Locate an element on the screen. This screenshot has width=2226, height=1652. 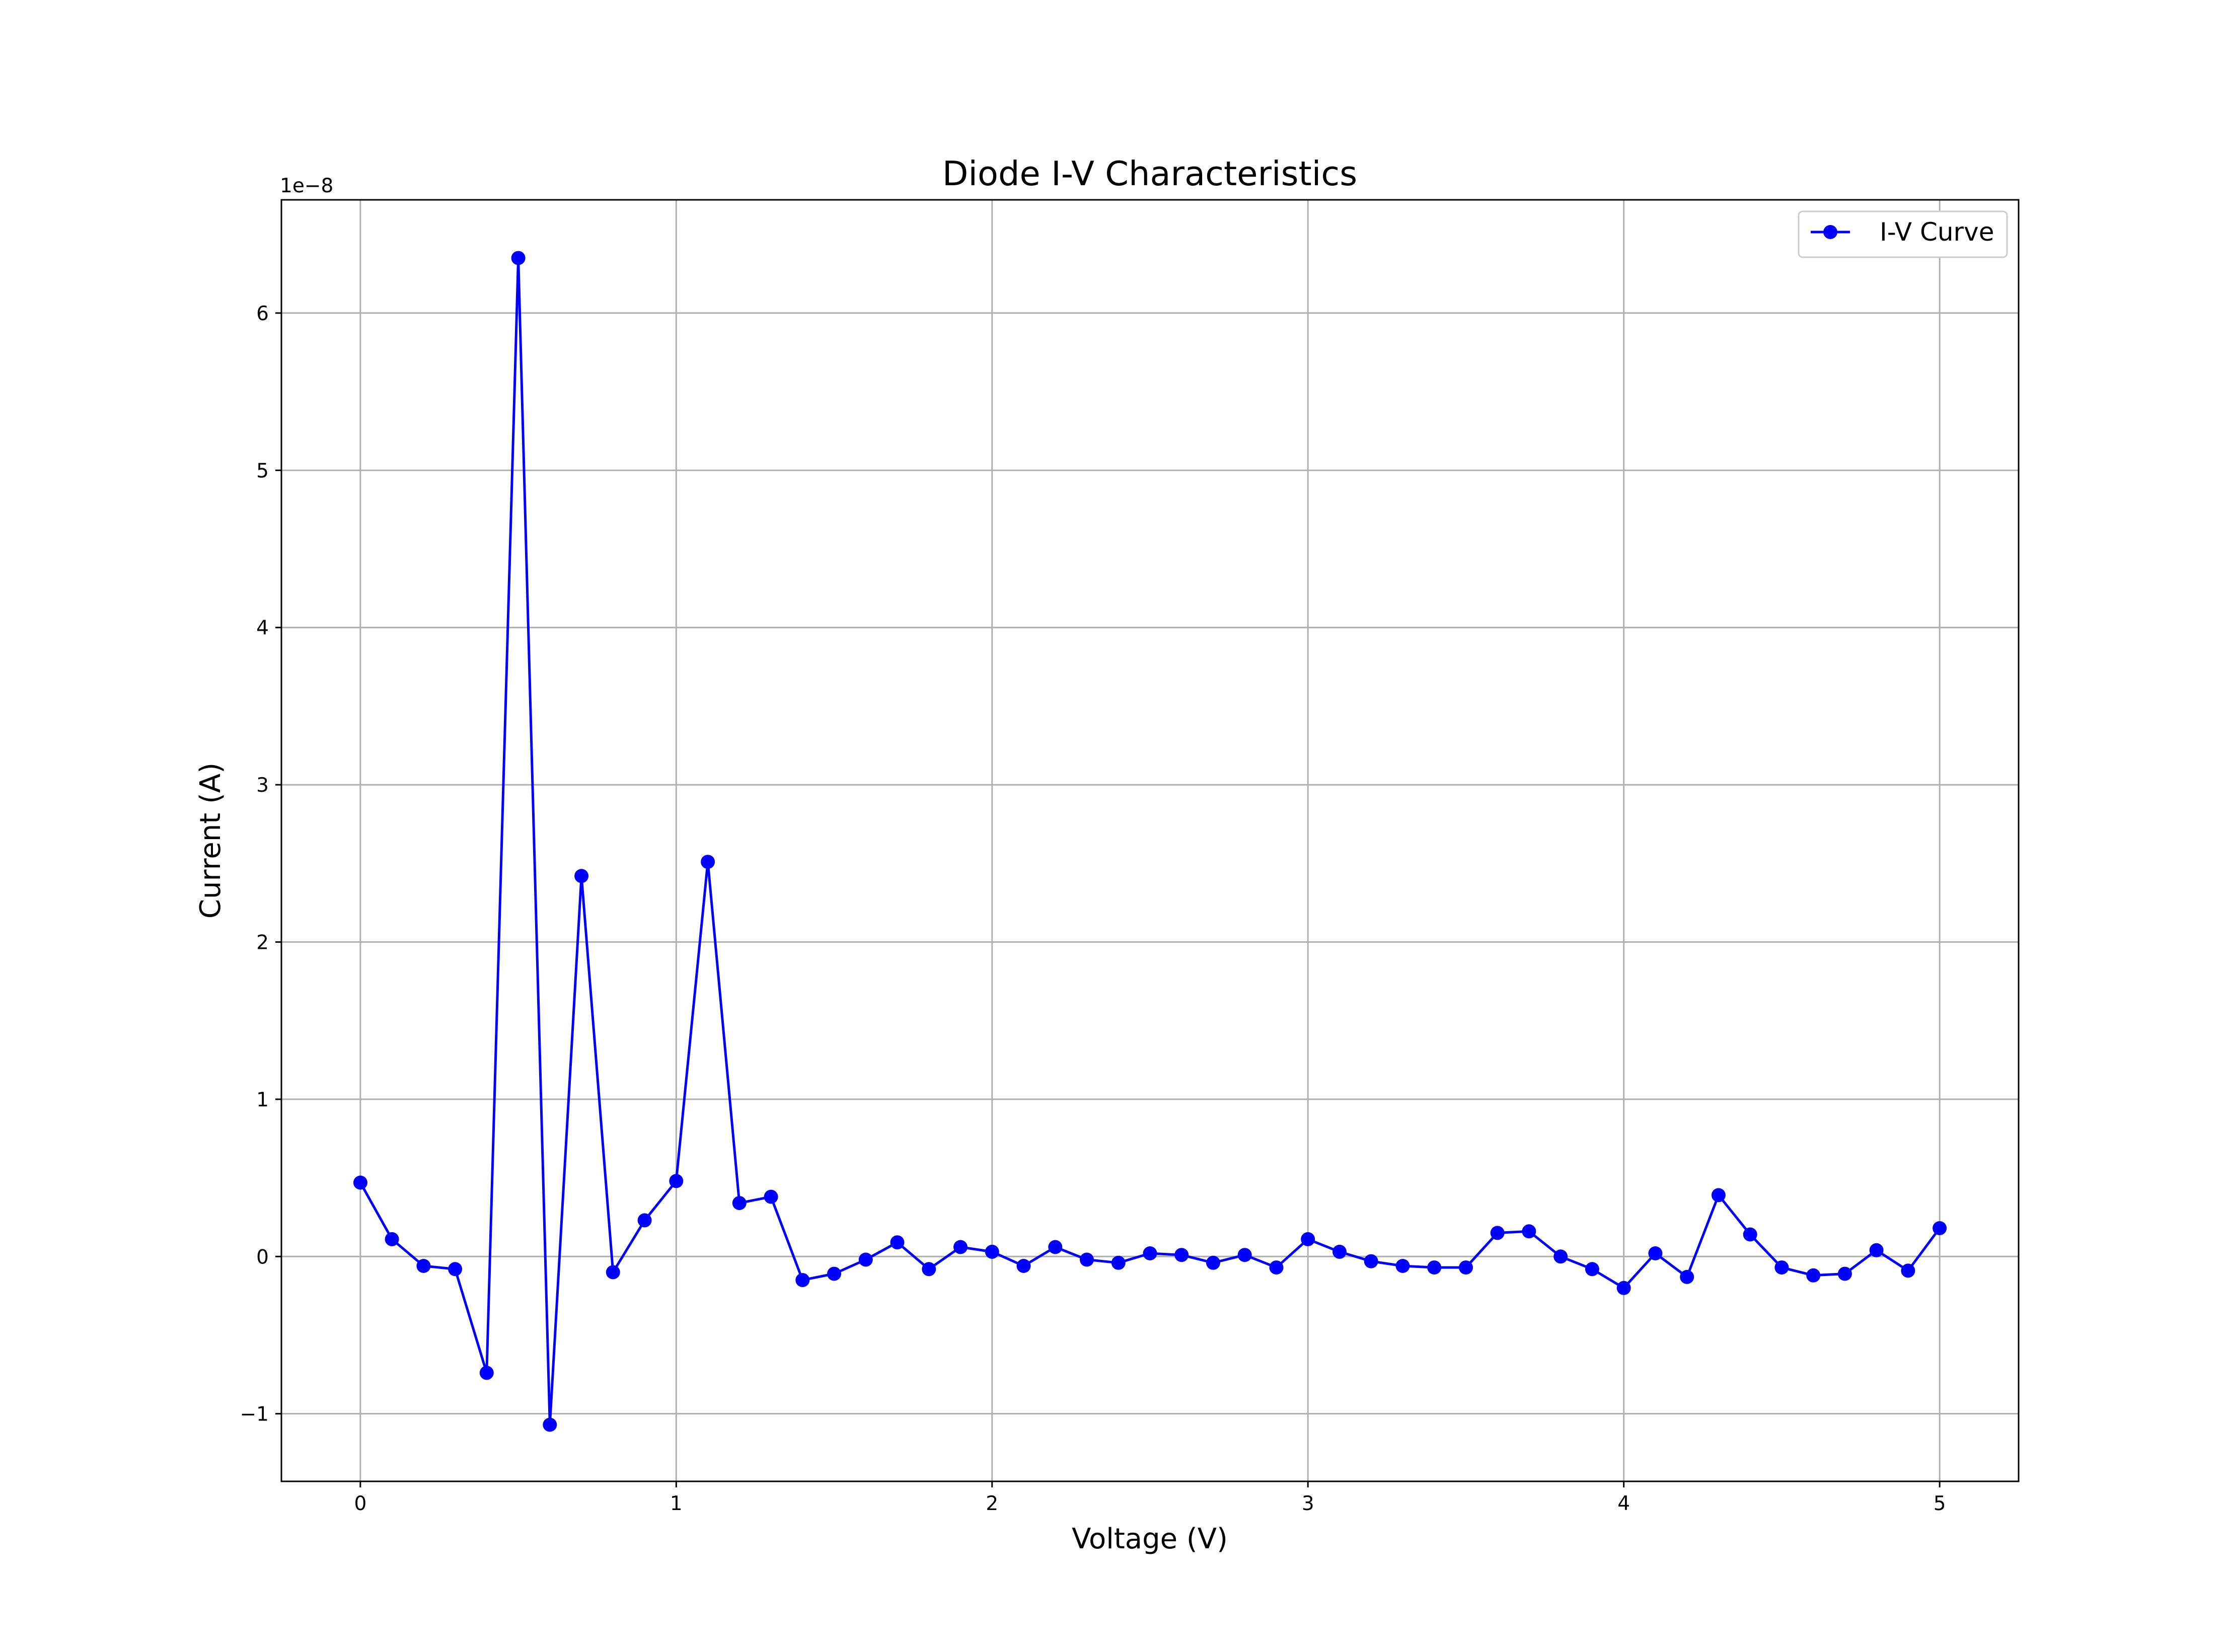
y-tick-label: −1 is located at coordinates (255, 1414).